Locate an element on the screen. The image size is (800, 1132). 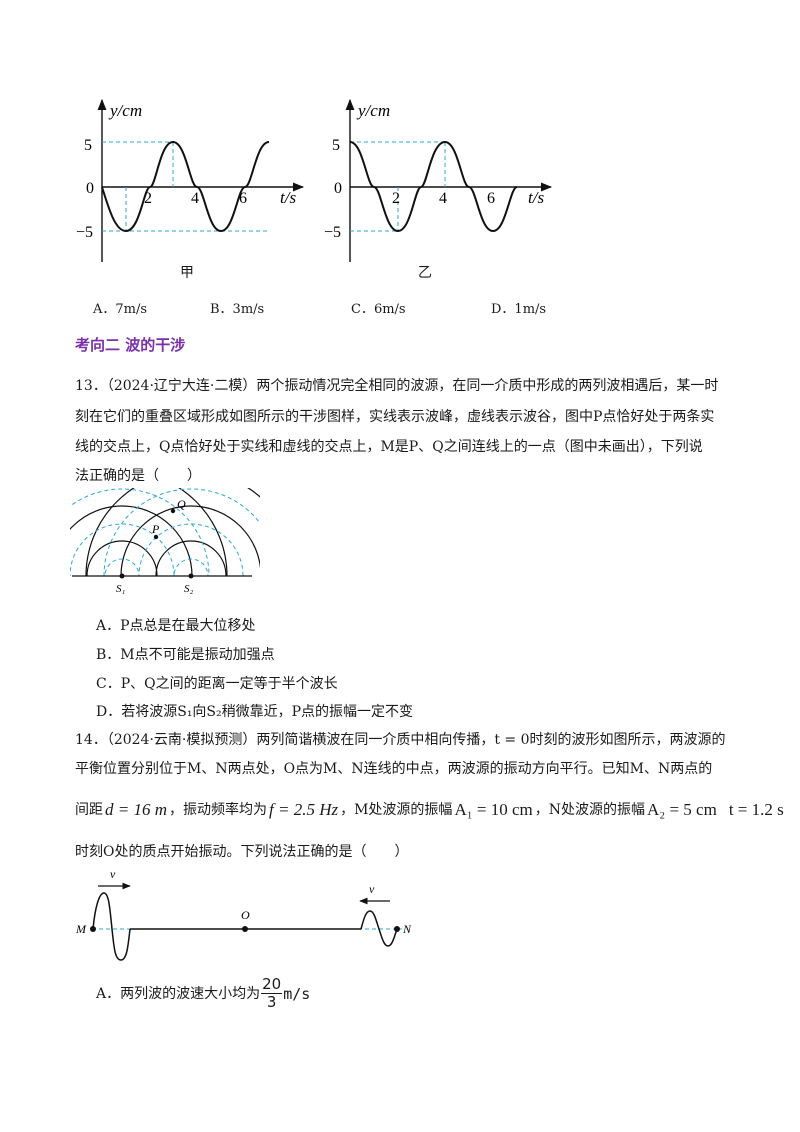
time-value: t = 1.2 s is located at coordinates (756, 809).